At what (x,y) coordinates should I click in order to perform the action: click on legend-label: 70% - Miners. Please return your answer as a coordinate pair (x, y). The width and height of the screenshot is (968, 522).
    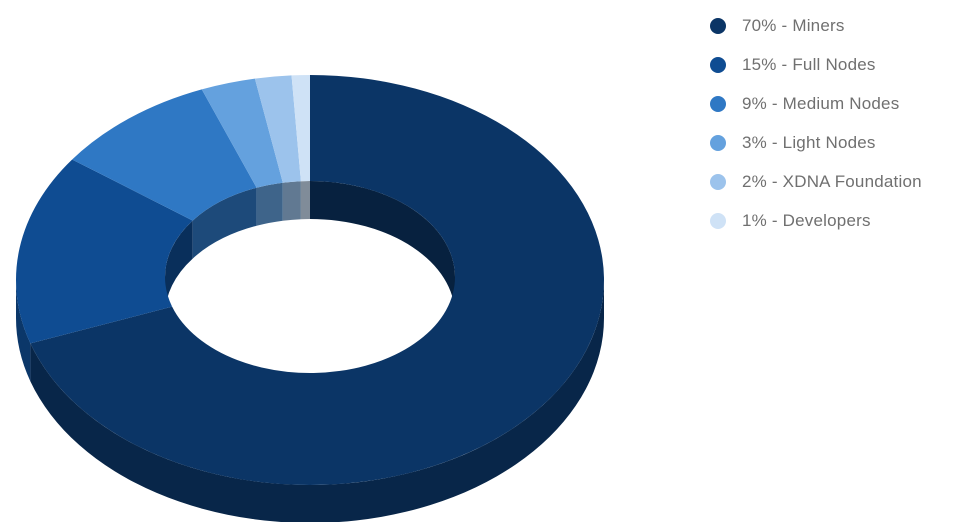
    Looking at the image, I should click on (793, 25).